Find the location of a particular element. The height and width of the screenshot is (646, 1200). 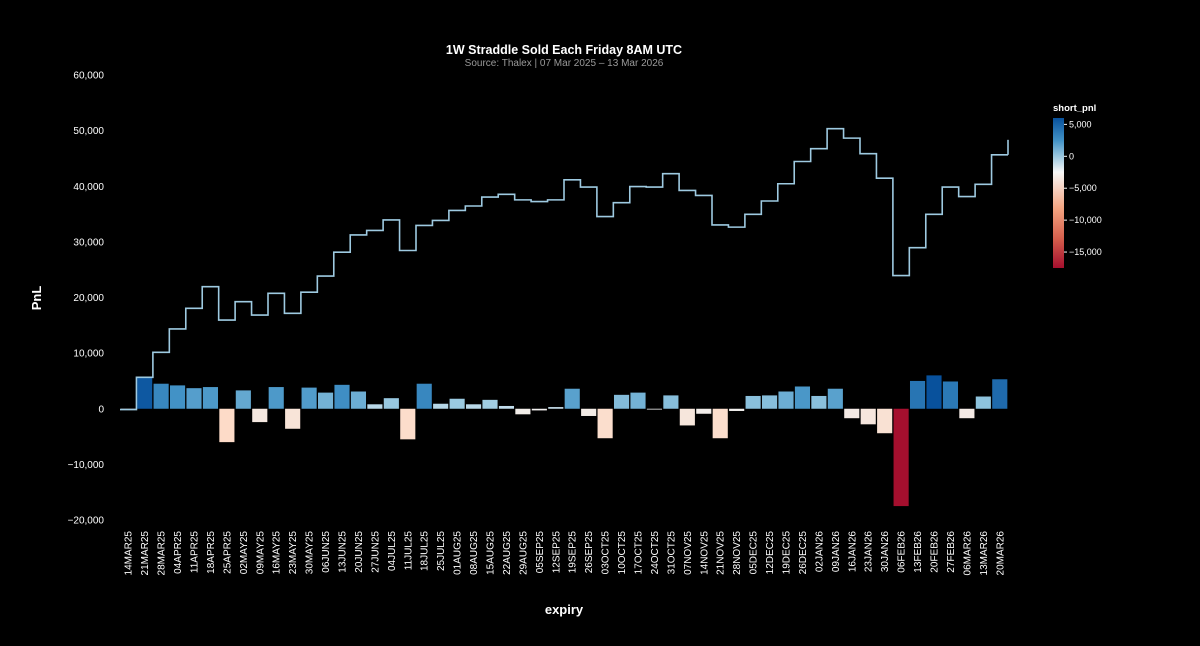

legend-tick-label: 0 is located at coordinates (1071, 156).